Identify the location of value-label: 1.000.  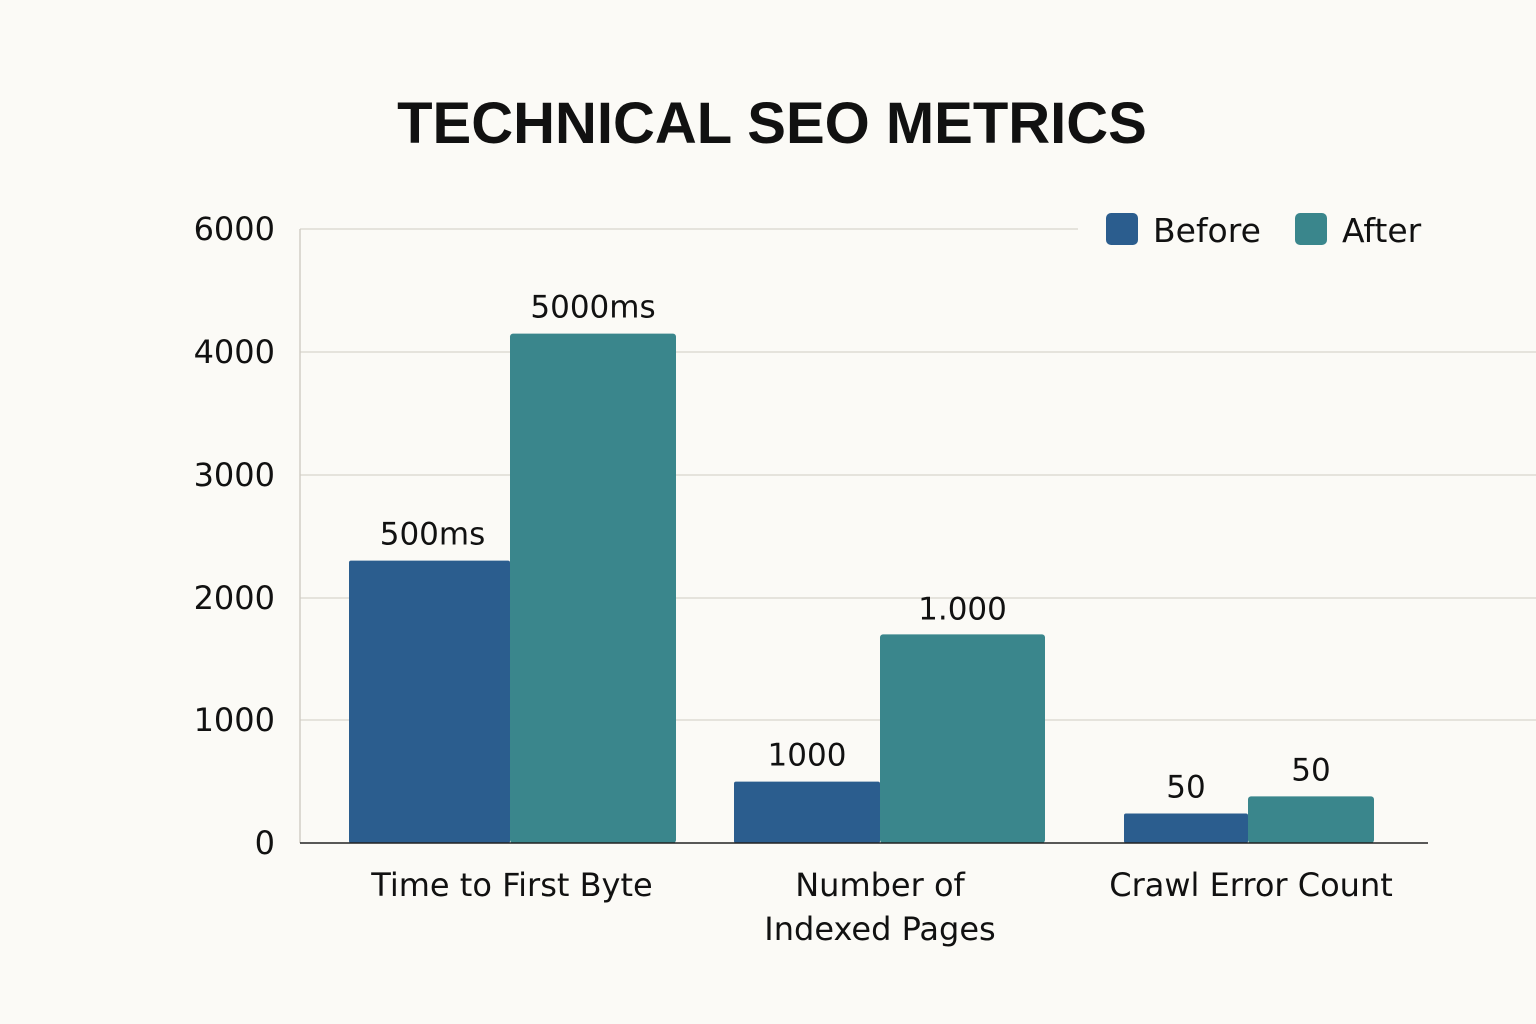
(962, 609).